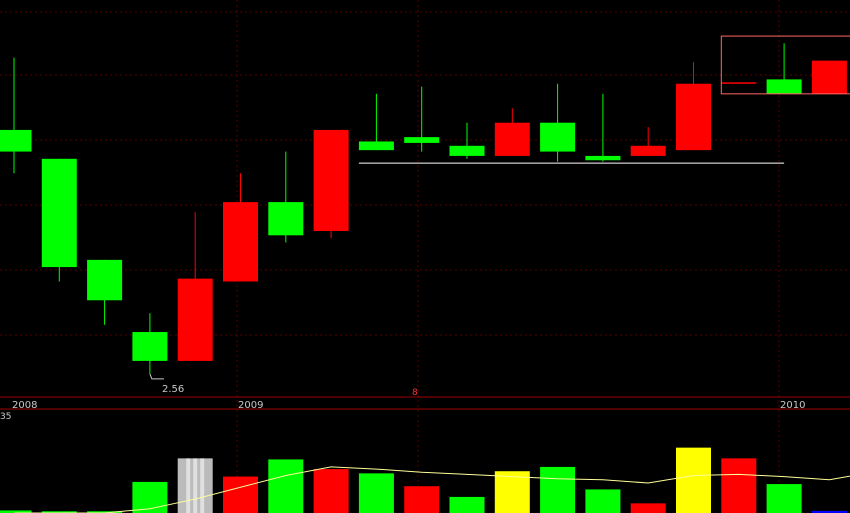 The width and height of the screenshot is (850, 513). What do you see at coordinates (24, 405) in the screenshot?
I see `x-label-2008: 2008` at bounding box center [24, 405].